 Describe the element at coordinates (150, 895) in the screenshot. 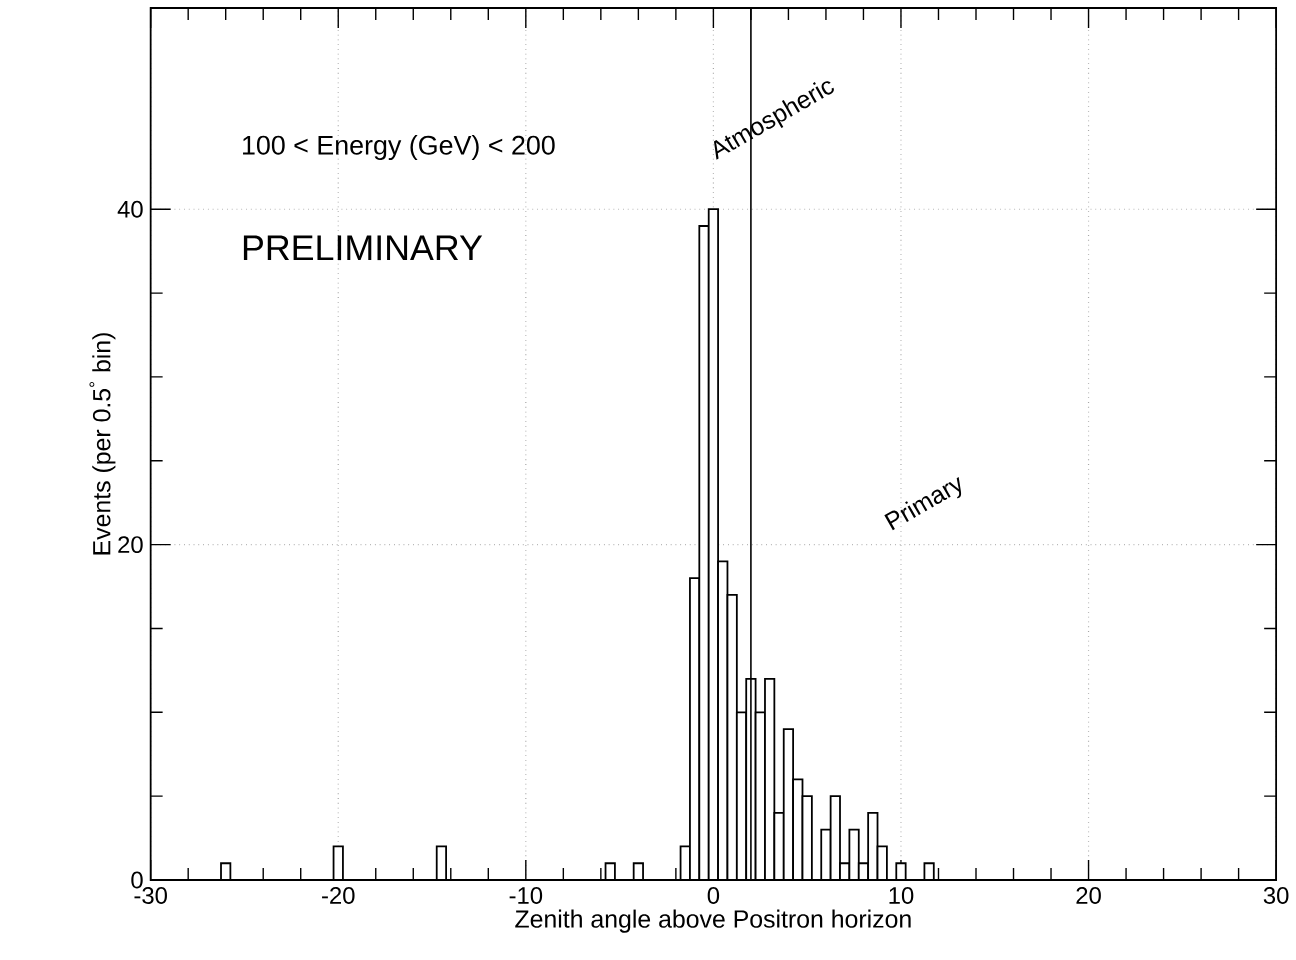

I see `x-tick-label: -30` at that location.